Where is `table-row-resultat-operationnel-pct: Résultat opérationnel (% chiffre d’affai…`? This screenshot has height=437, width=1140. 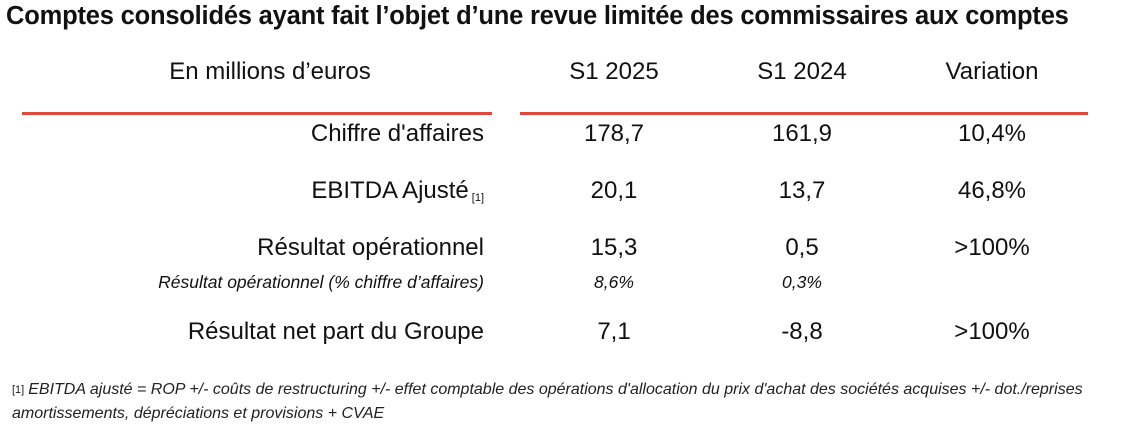 table-row-resultat-operationnel-pct: Résultat opérationnel (% chiffre d’affai… is located at coordinates (570, 285).